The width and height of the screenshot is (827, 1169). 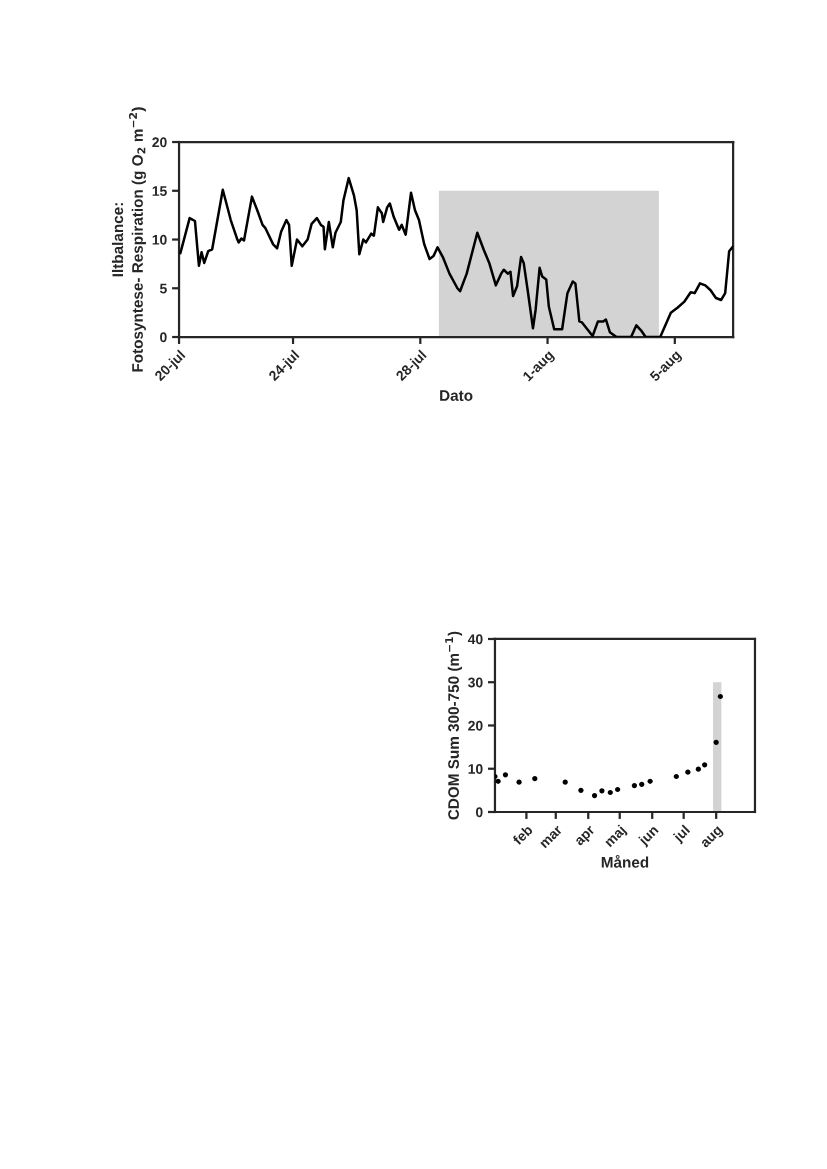 I want to click on y-axis-title: CDOM Sum 300-750 (m$^{−1}$), so click(x=454, y=725).